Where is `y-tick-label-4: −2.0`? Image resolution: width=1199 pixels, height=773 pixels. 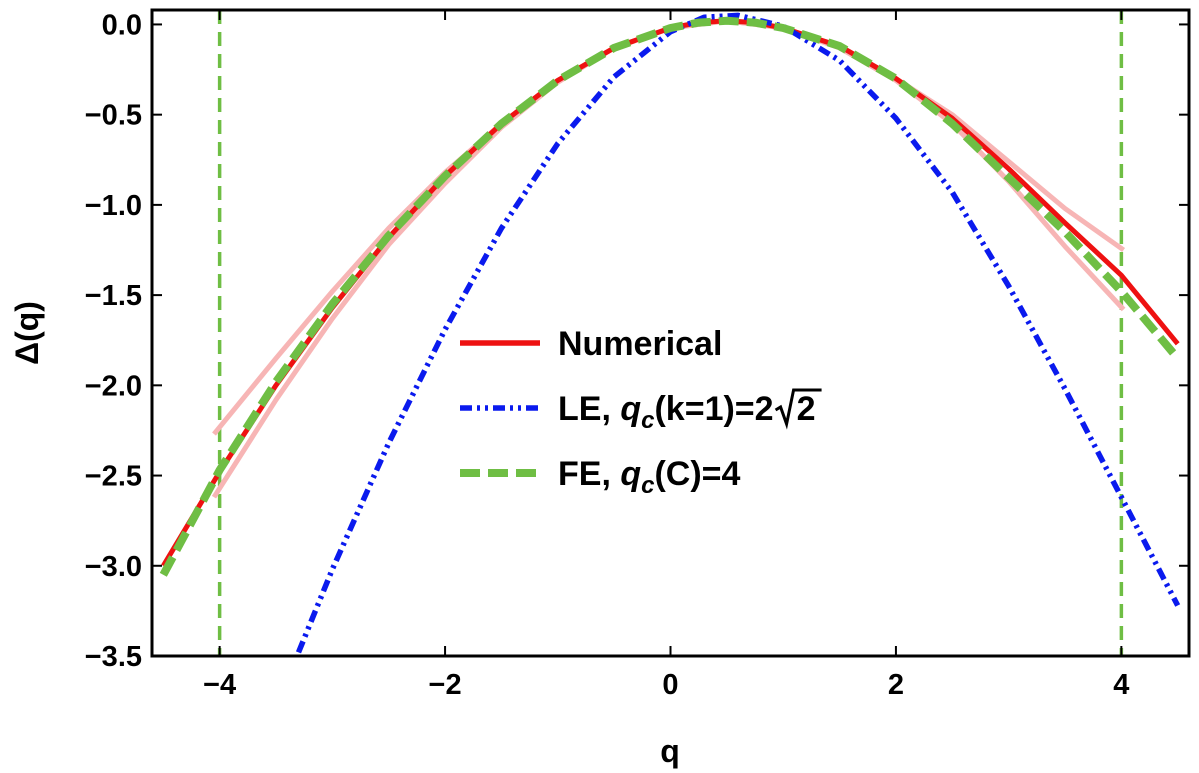
y-tick-label-4: −2.0 is located at coordinates (113, 386).